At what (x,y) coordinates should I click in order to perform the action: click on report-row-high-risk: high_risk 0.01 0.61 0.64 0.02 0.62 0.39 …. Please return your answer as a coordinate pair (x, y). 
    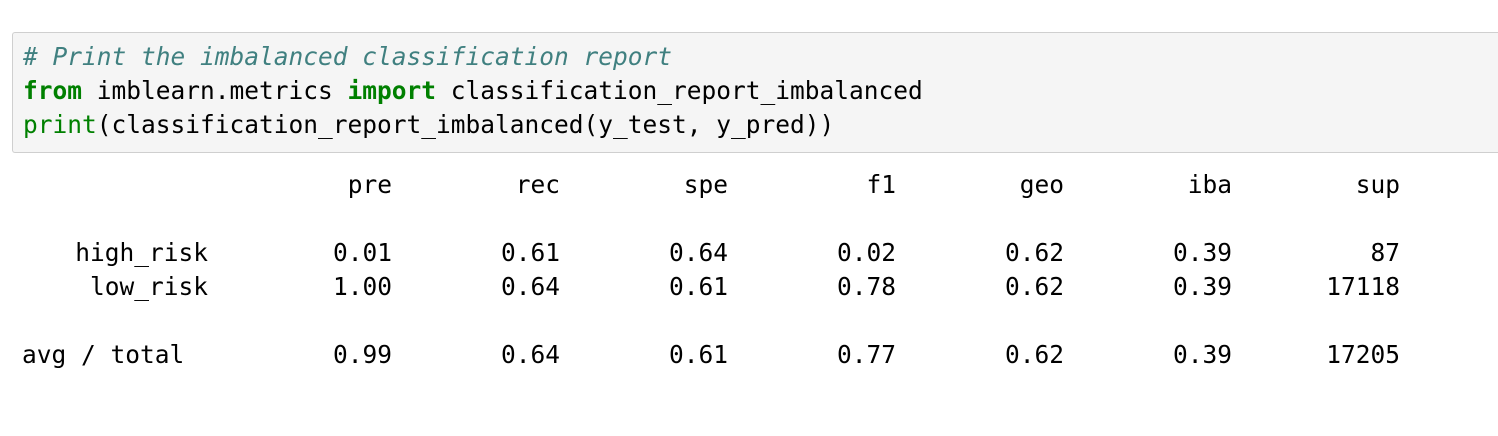
    Looking at the image, I should click on (742, 253).